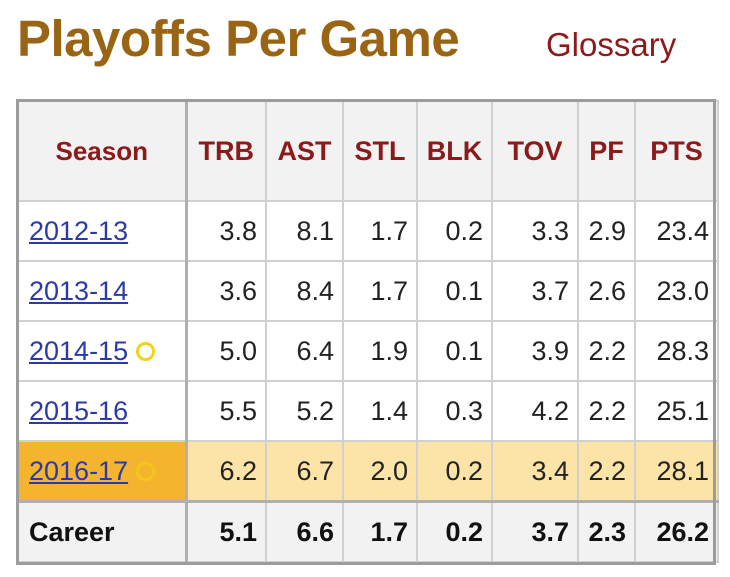 This screenshot has width=730, height=577. I want to click on tov-cell: 4.2, so click(535, 411).